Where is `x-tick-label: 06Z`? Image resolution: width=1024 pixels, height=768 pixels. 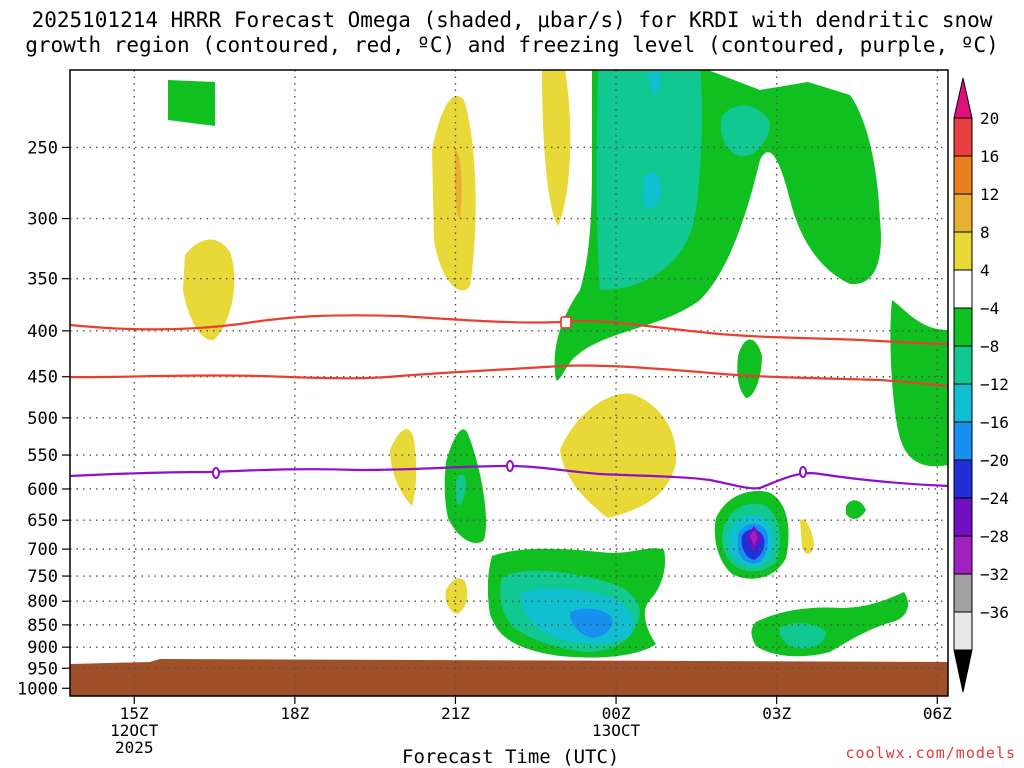
x-tick-label: 06Z is located at coordinates (937, 713).